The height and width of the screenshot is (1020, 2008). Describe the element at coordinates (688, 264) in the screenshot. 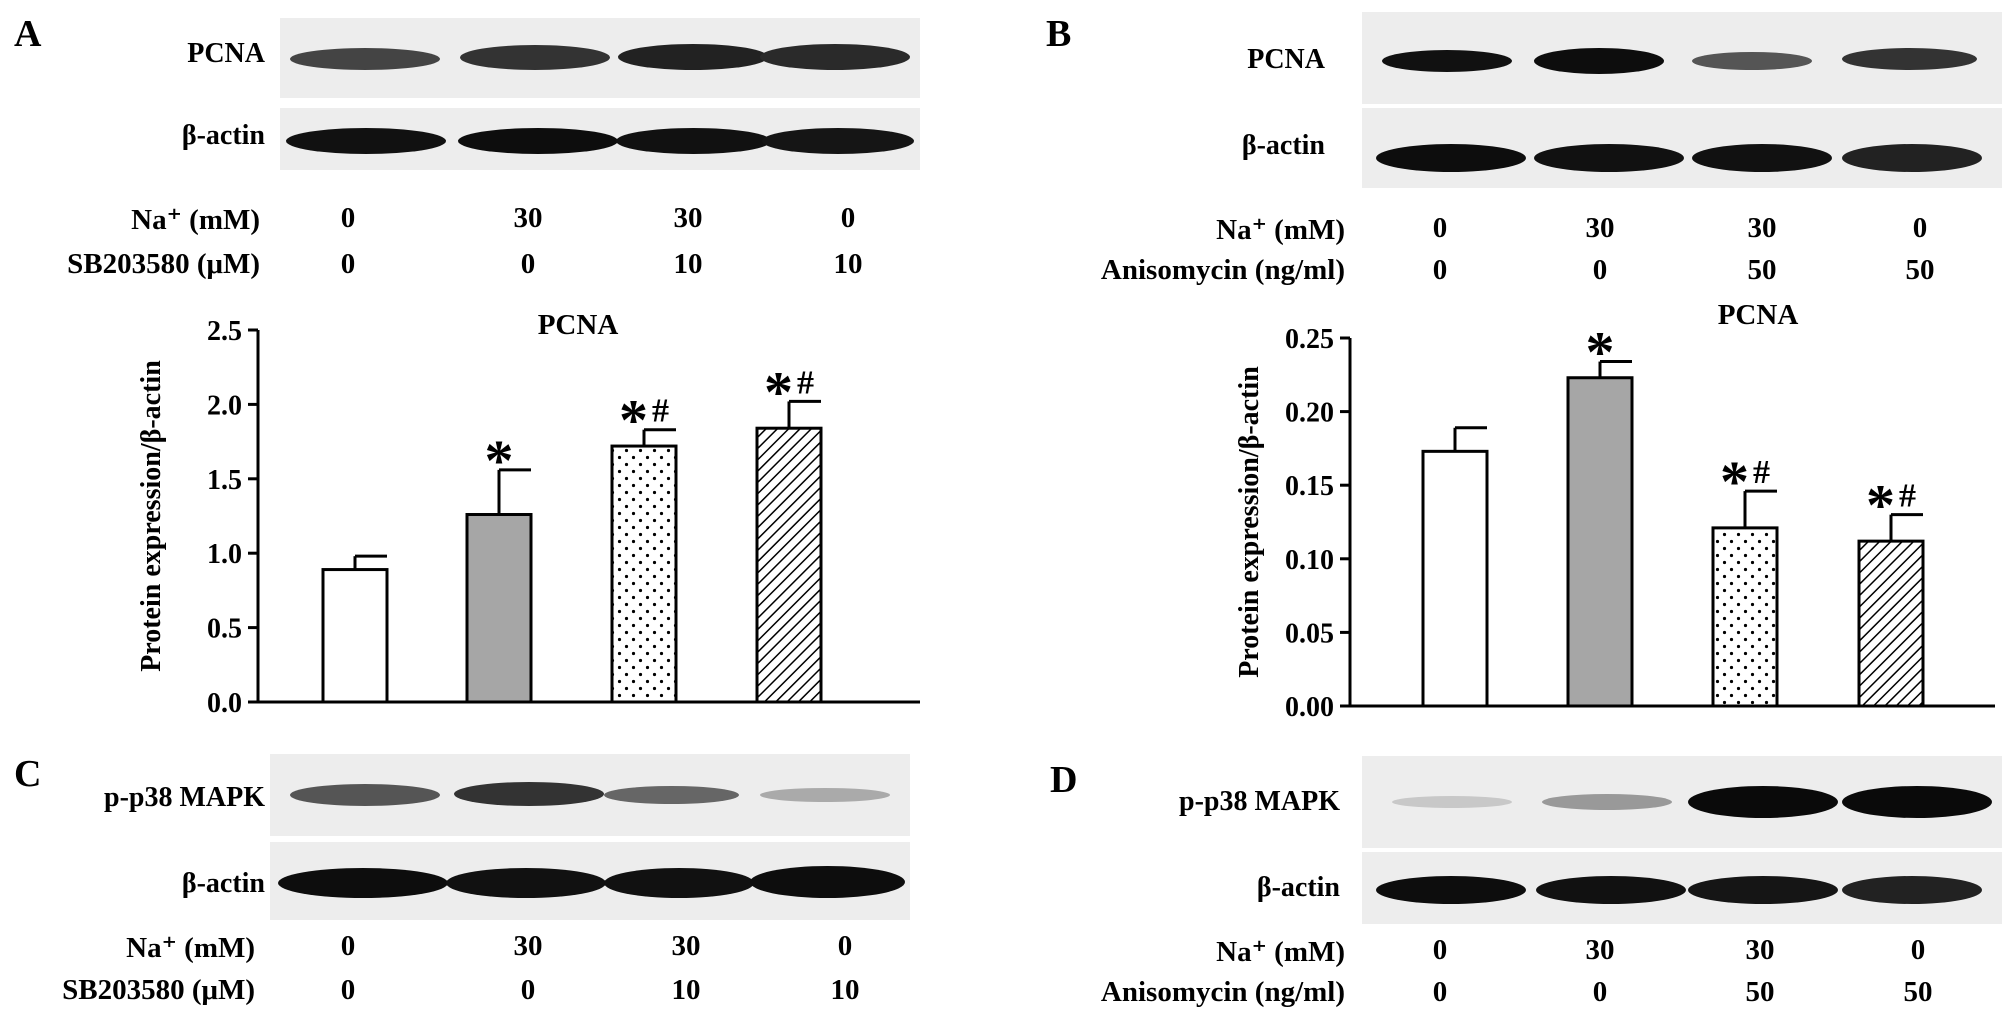

I see `sb-value-a-3: 10` at that location.